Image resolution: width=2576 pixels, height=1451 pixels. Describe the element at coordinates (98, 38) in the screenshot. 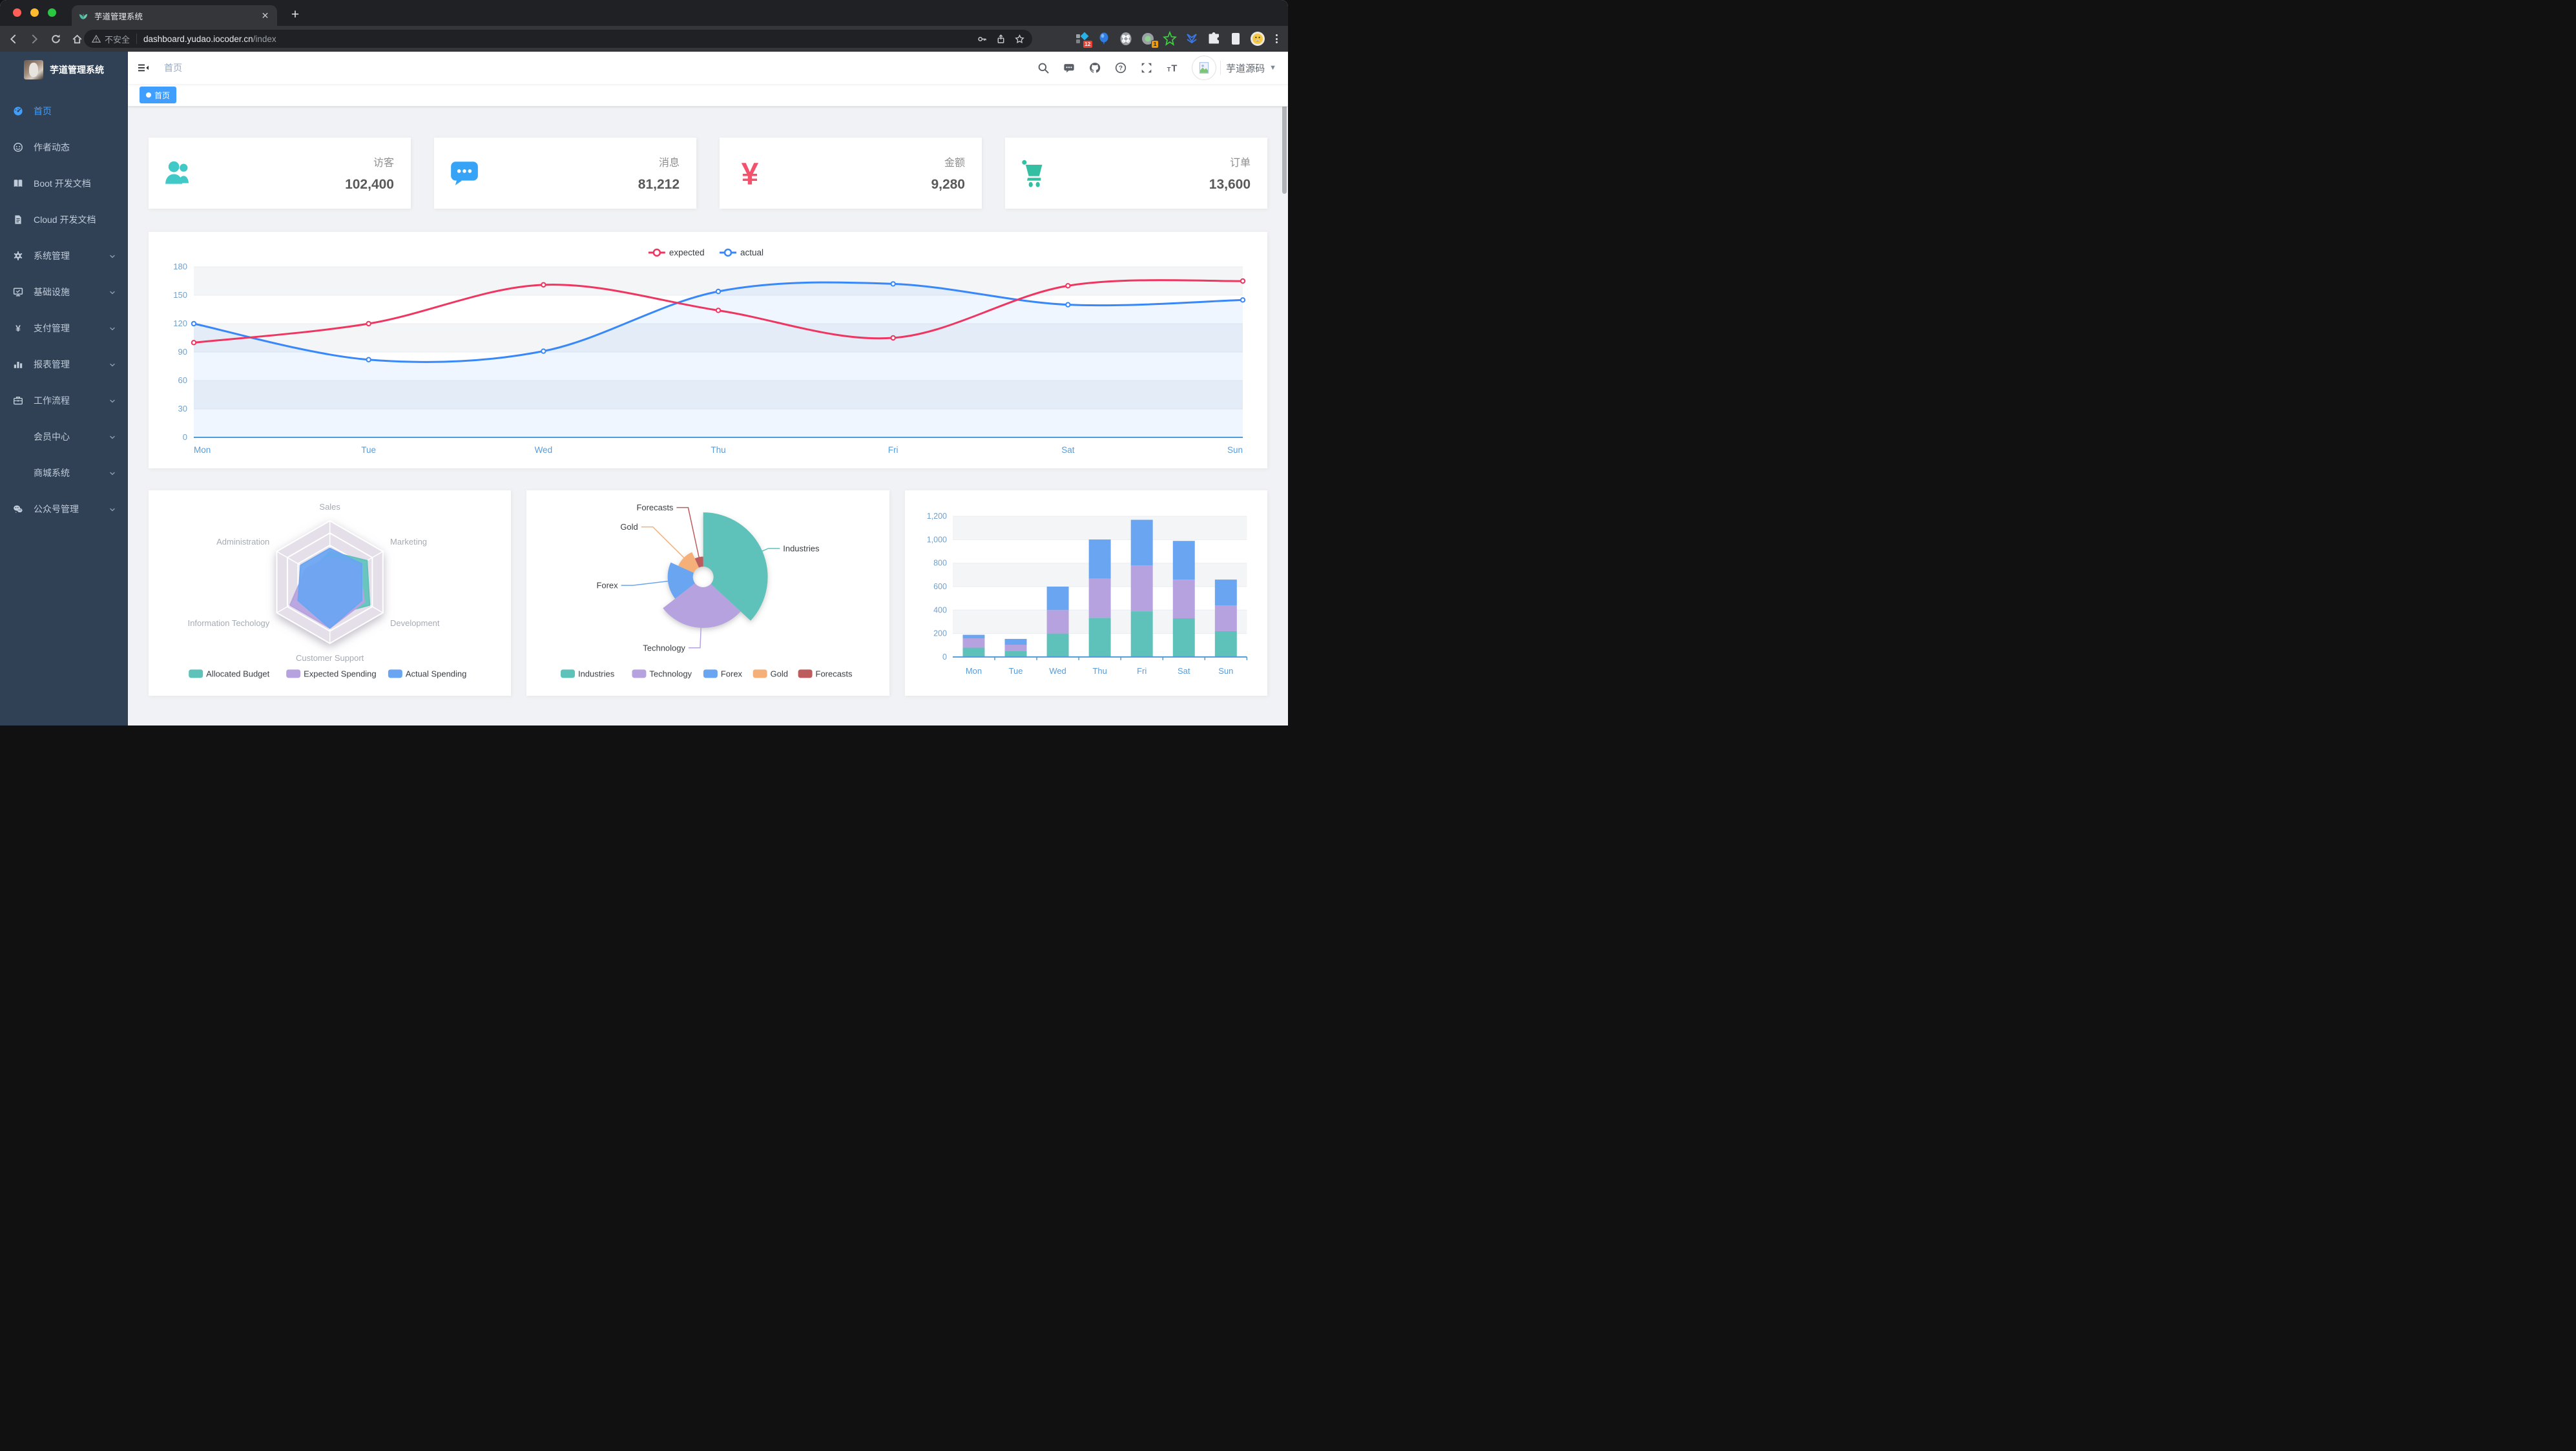

I see `security-warning-icon` at that location.